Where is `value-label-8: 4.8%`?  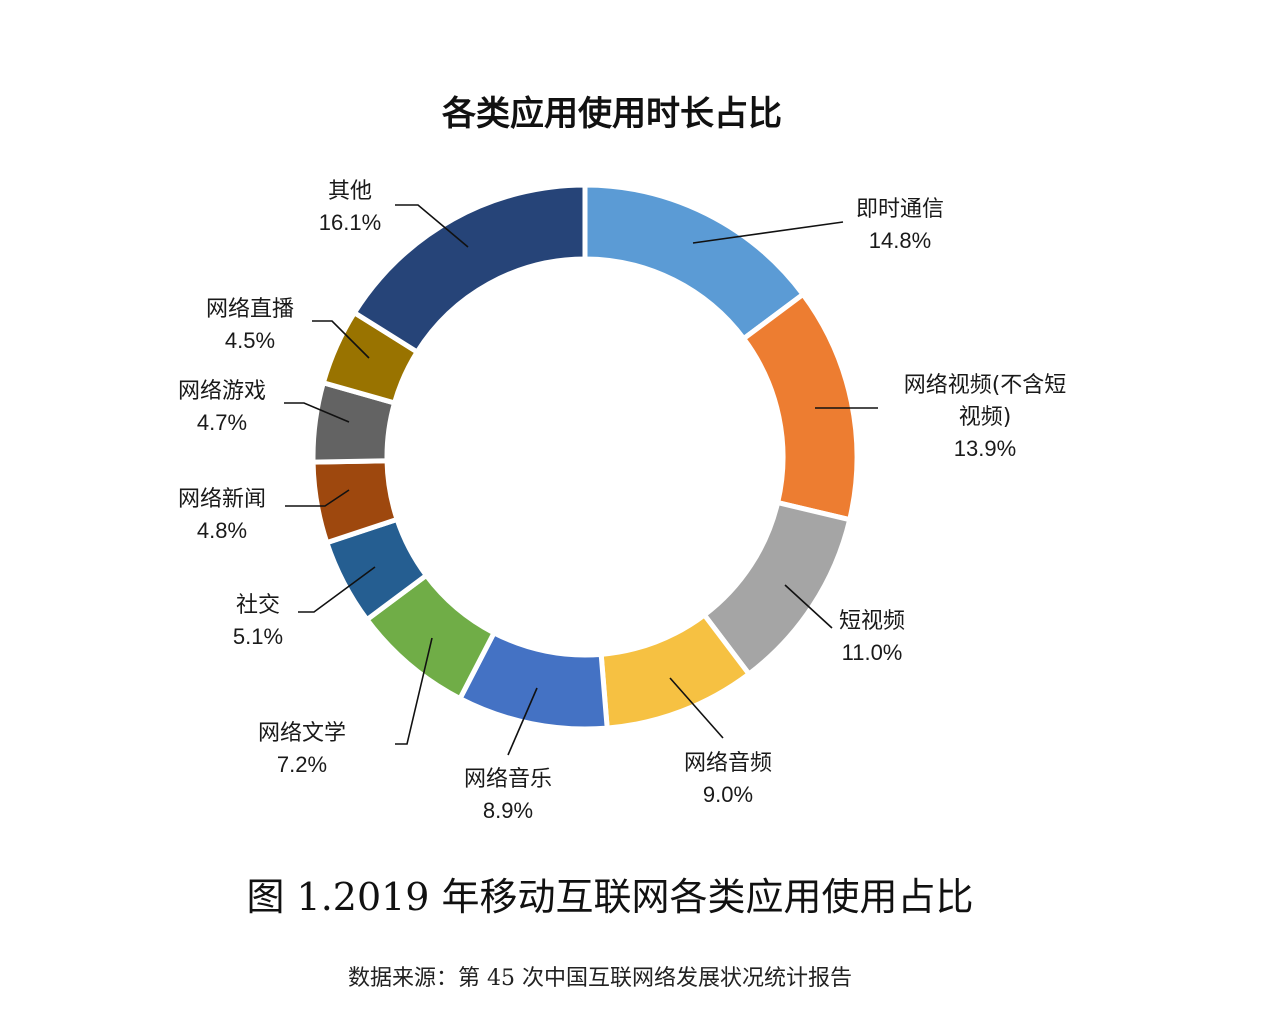 value-label-8: 4.8% is located at coordinates (222, 530).